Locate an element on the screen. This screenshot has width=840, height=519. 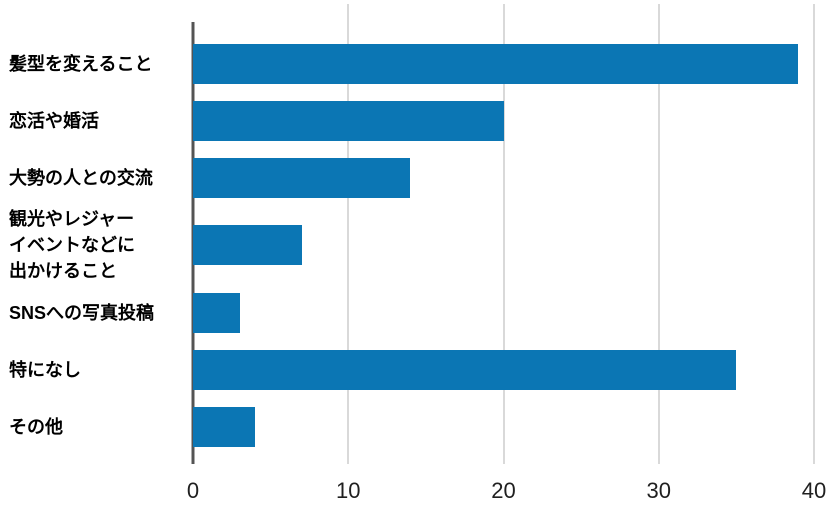
category-label: その他 is located at coordinates (36, 426).